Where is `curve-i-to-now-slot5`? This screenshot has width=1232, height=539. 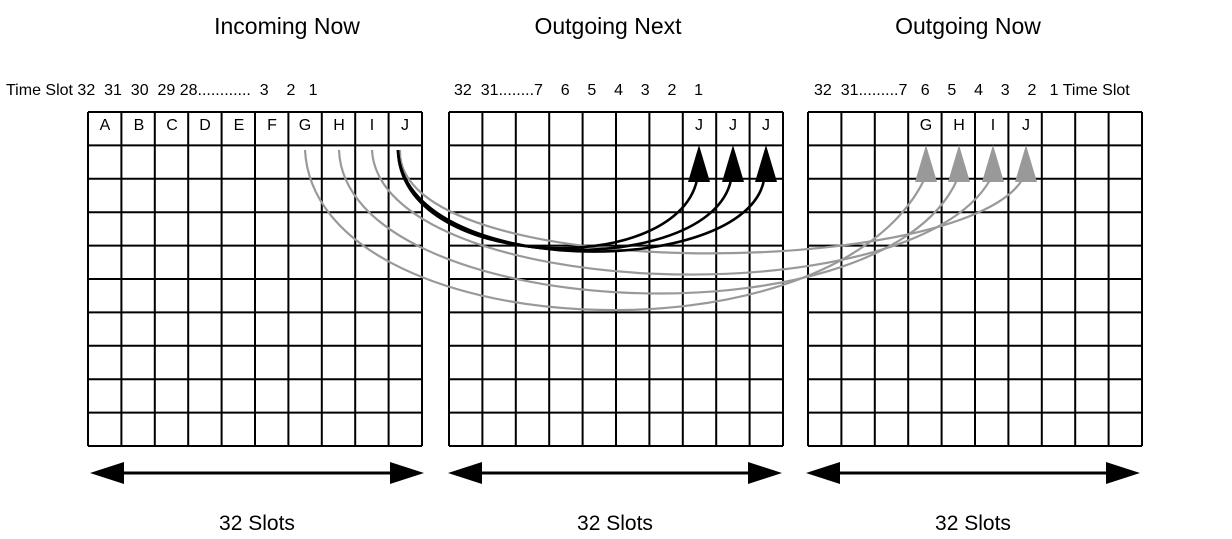
curve-i-to-now-slot5 is located at coordinates (680, 212).